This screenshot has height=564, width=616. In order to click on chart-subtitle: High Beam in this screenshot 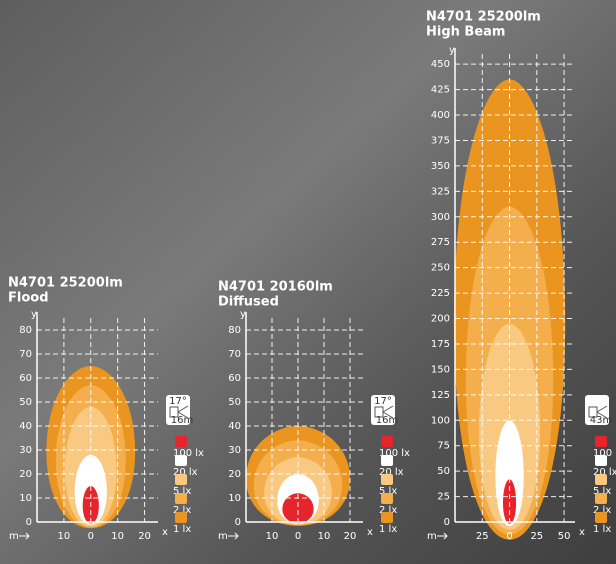, I will do `click(465, 32)`.